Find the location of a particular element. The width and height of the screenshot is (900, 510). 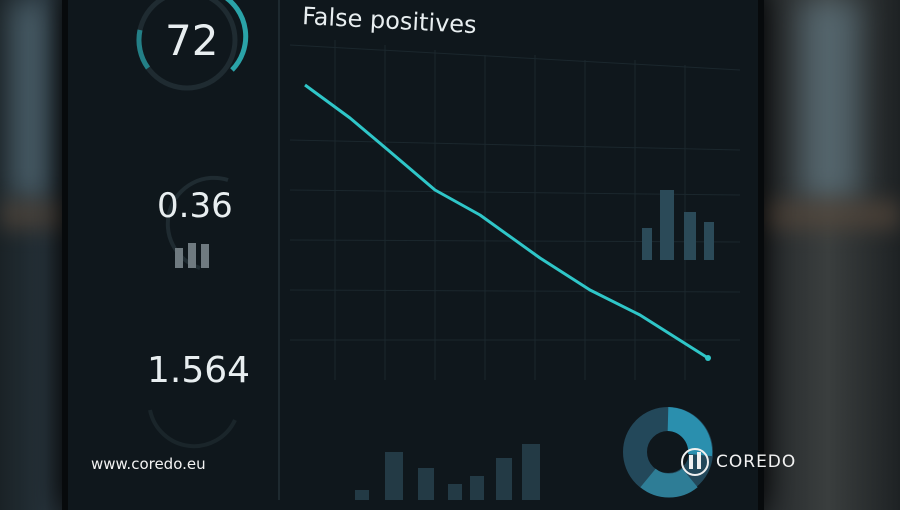

metric-value-1: 72 is located at coordinates (192, 40).